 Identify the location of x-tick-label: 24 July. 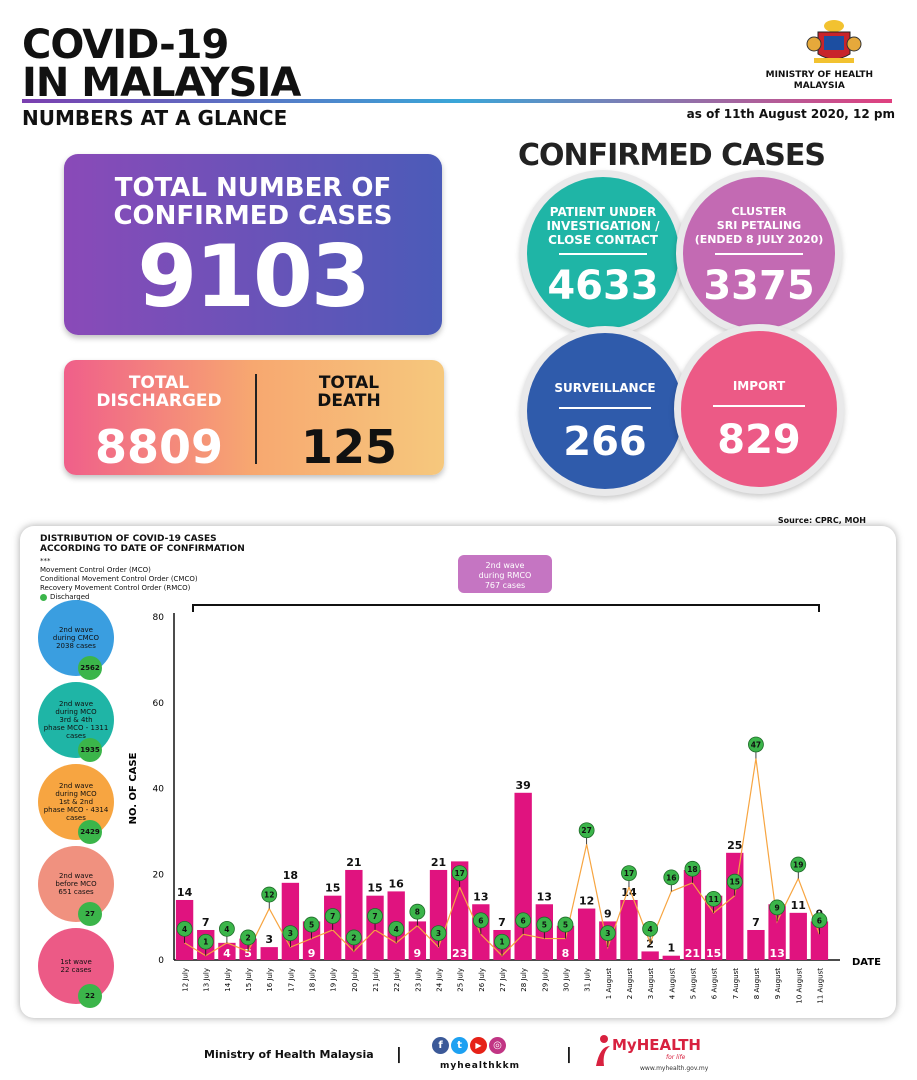
(440, 980).